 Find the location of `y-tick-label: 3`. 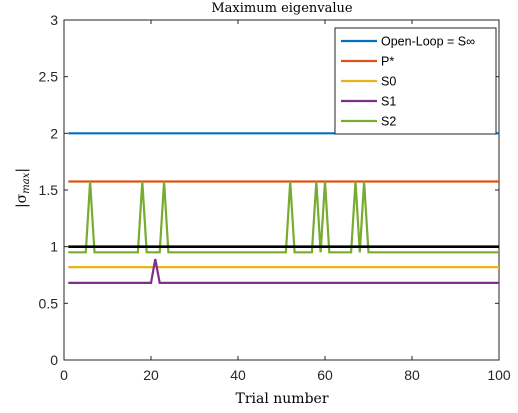

y-tick-label: 3 is located at coordinates (54, 20).